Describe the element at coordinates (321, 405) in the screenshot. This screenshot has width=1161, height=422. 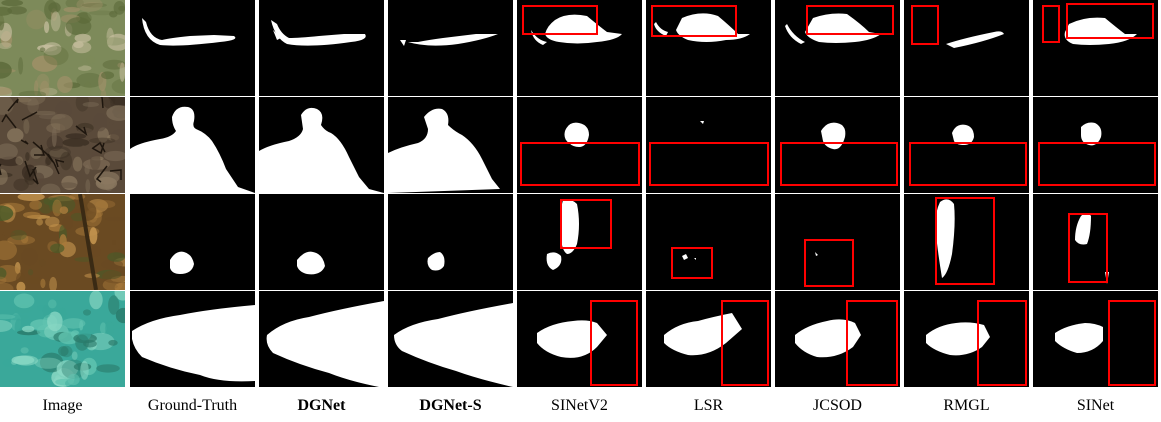
I see `column-label-dgnet: DGNet` at that location.